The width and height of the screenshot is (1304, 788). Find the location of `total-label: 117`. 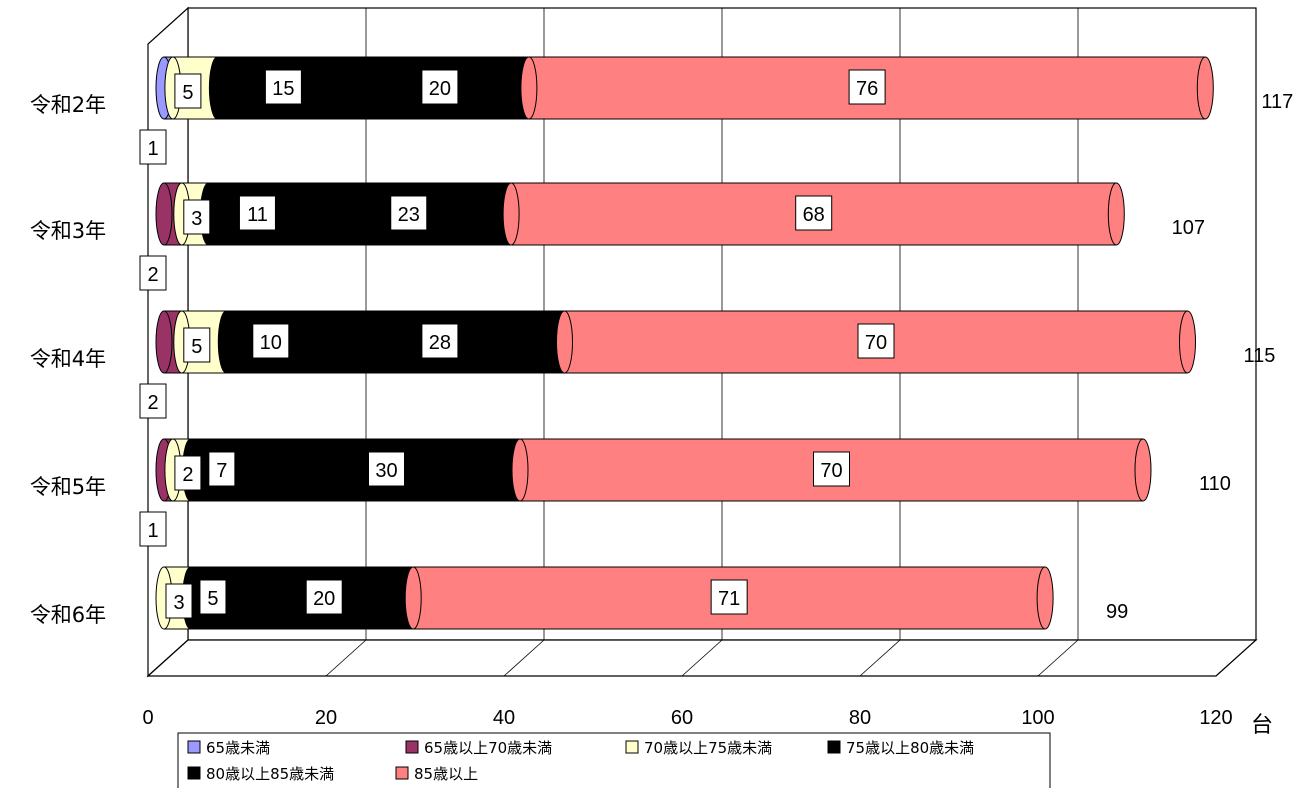

total-label: 117 is located at coordinates (1277, 102).